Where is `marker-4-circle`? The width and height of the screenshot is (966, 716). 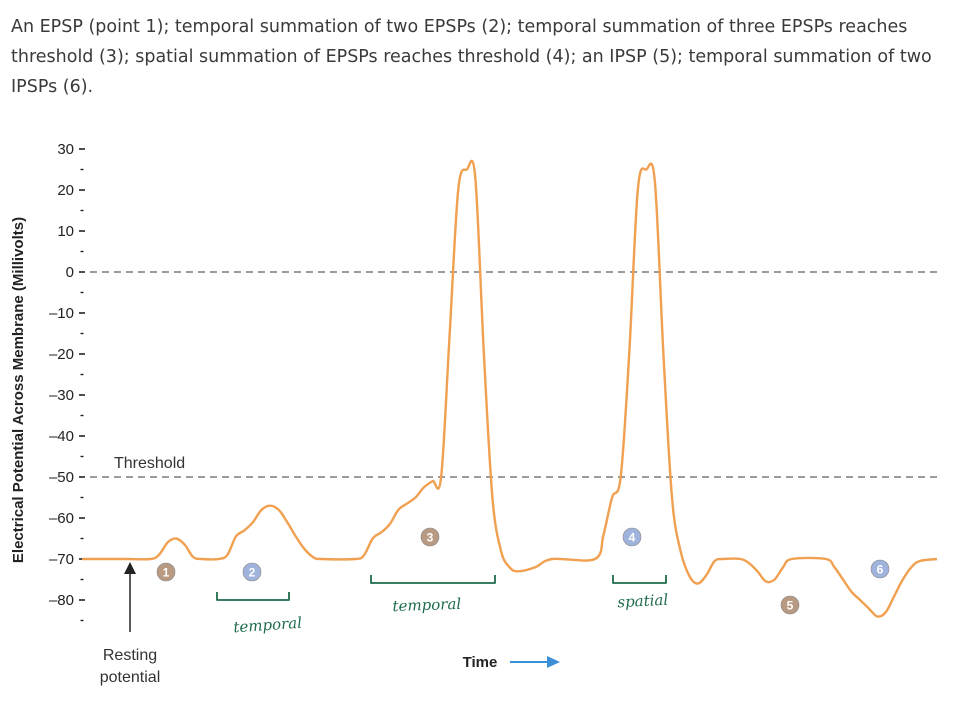 marker-4-circle is located at coordinates (632, 537).